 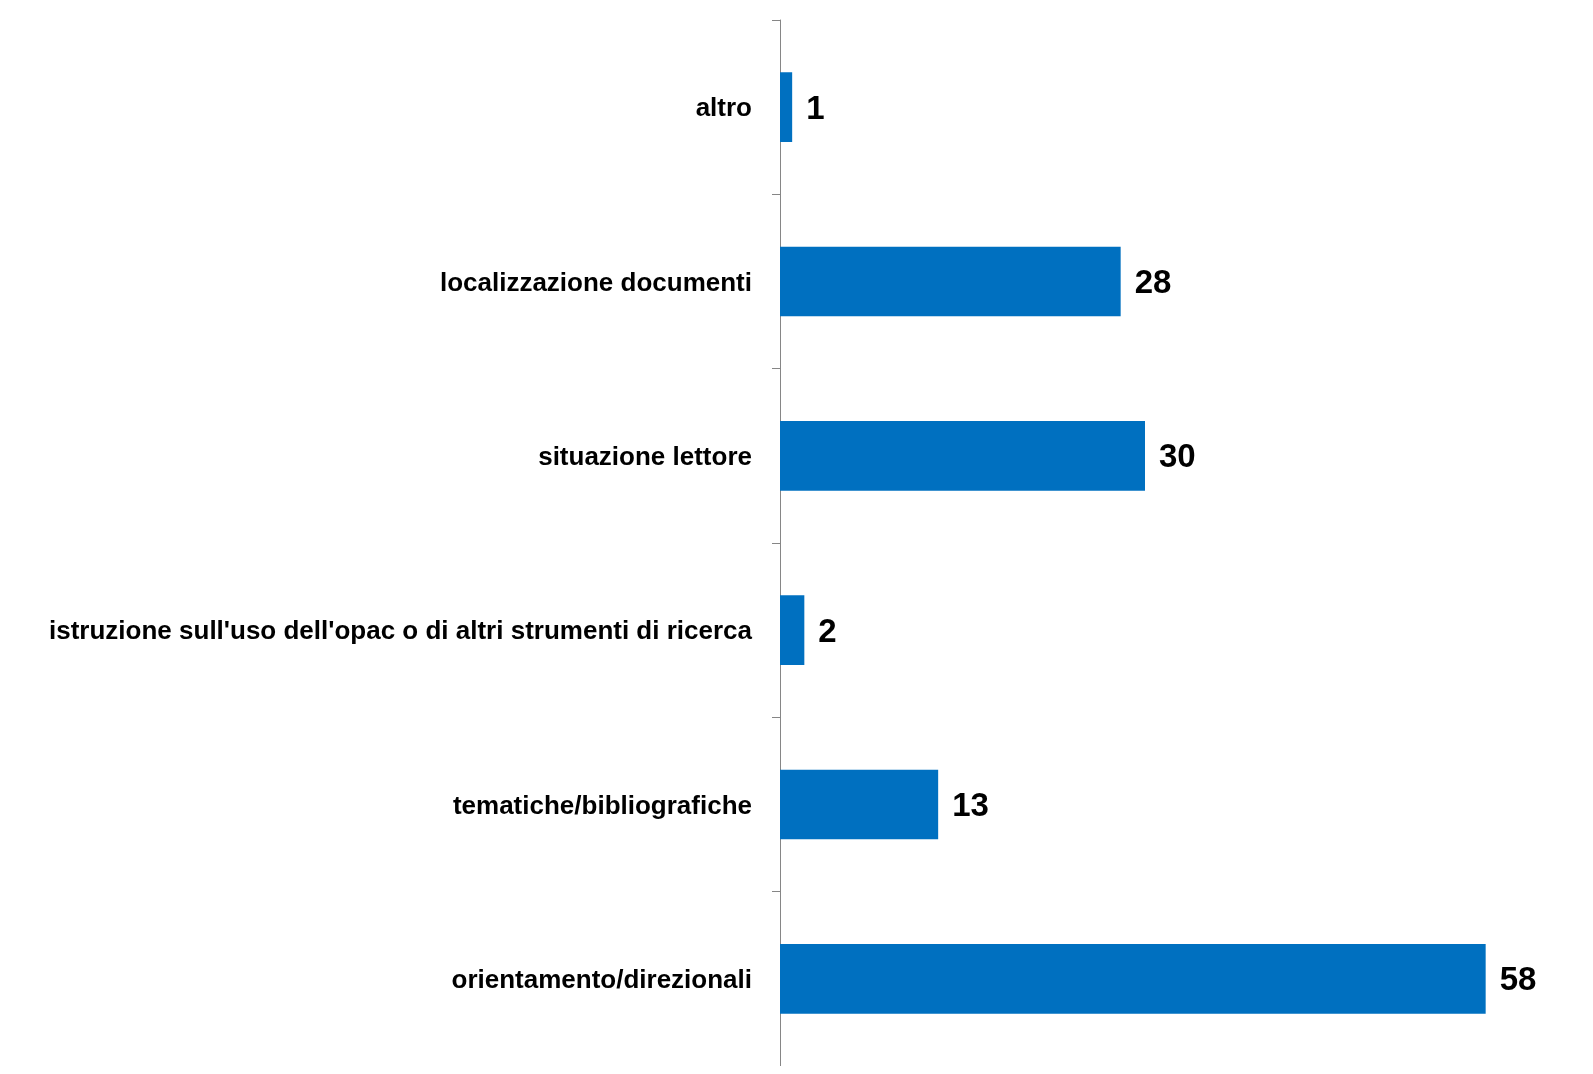 What do you see at coordinates (1518, 979) in the screenshot?
I see `data-label: 58` at bounding box center [1518, 979].